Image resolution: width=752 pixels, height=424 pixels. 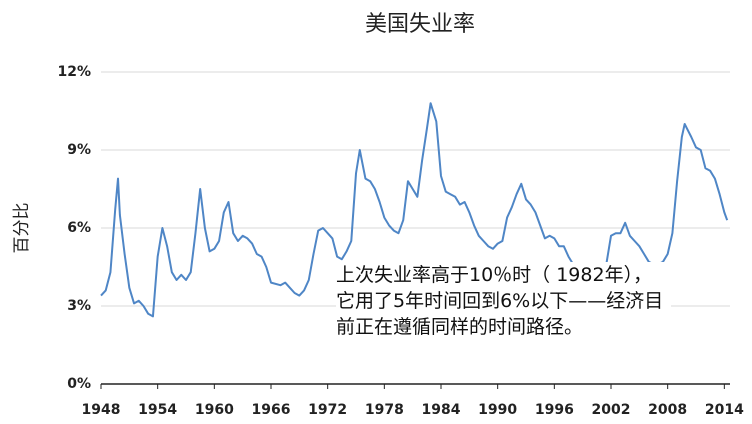 What do you see at coordinates (214, 410) in the screenshot?
I see `x-tick-label: 1960` at bounding box center [214, 410].